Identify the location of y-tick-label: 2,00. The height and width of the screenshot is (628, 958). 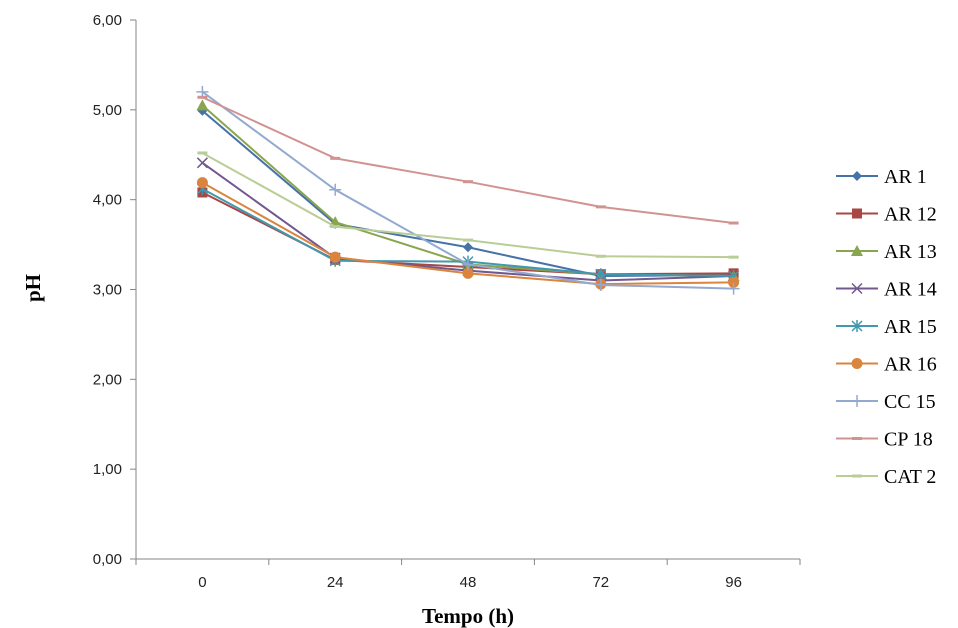
(107, 379).